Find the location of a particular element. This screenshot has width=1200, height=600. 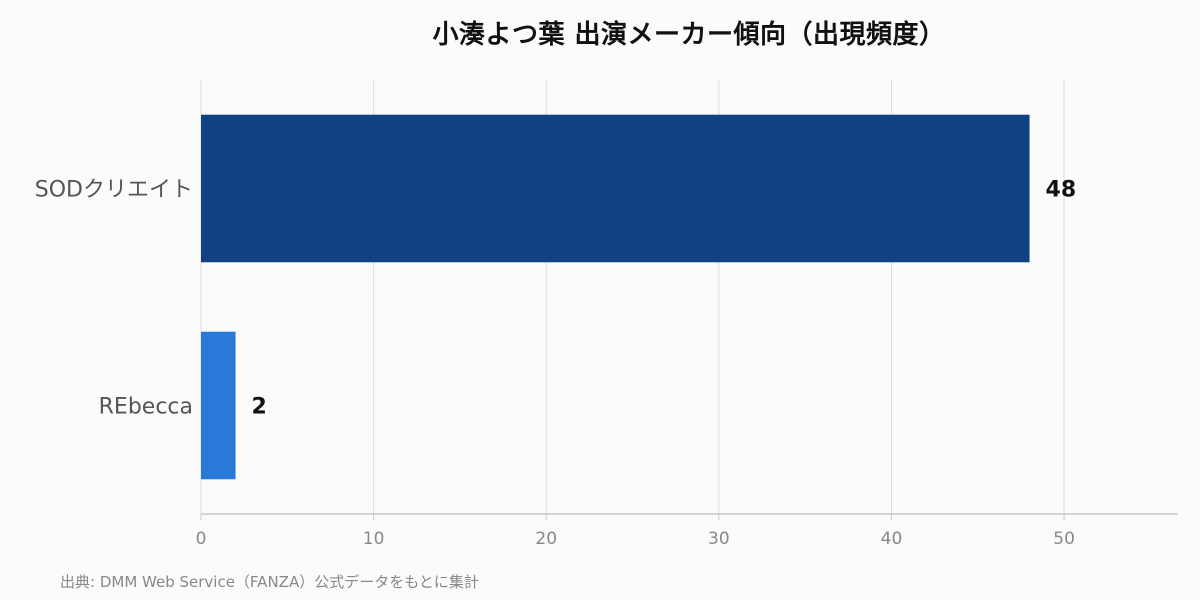

chart-title: 小湊よつ葉 出演メーカー傾向（出現頻度） is located at coordinates (689, 35).